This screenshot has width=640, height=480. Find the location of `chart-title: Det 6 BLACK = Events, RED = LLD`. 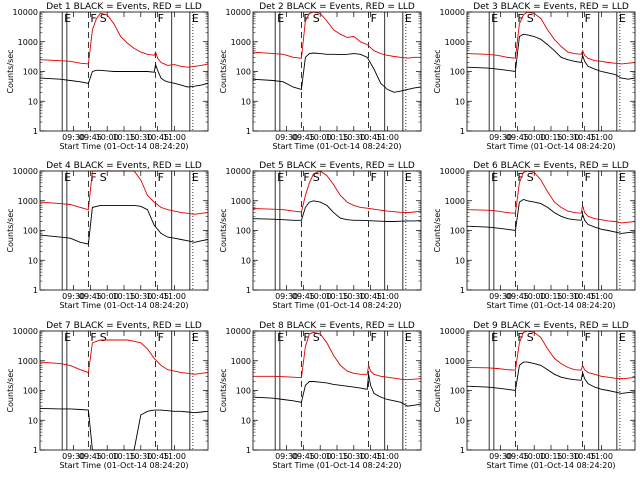

chart-title: Det 6 BLACK = Events, RED = LLD is located at coordinates (551, 166).